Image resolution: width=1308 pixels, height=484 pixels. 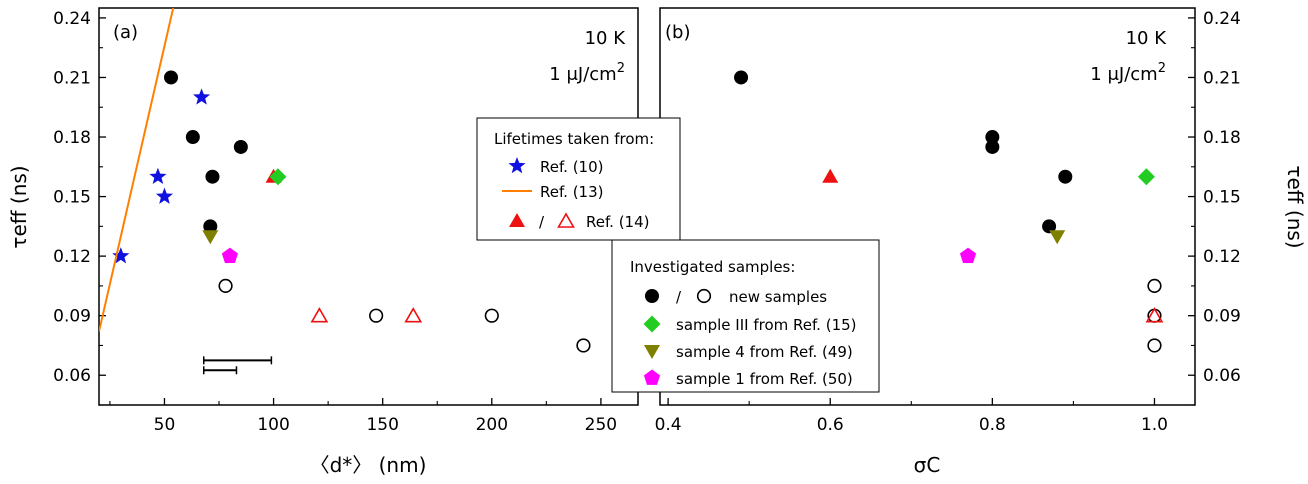 I want to click on panel-b-ylabel: τeff (ns), so click(x=1295, y=206).